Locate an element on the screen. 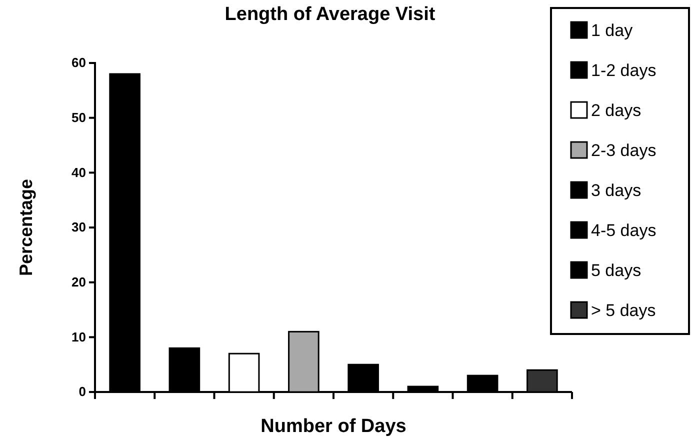  y-tick-label: 30 is located at coordinates (79, 227).